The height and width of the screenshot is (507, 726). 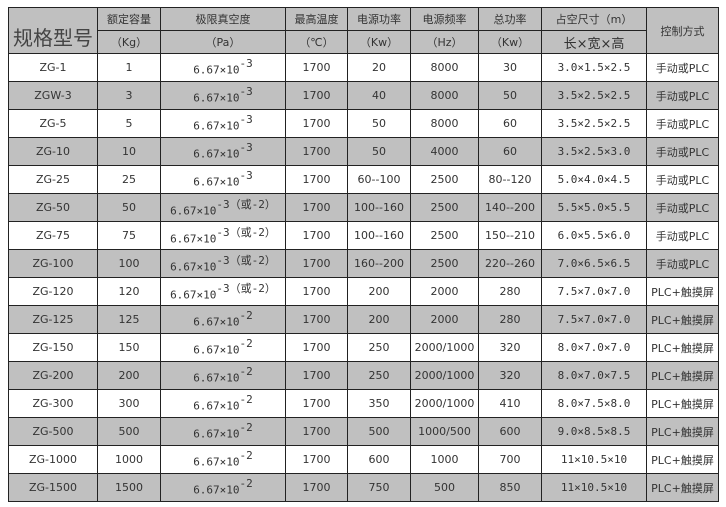 I want to click on cell-model: ZG-5, so click(x=53, y=123).